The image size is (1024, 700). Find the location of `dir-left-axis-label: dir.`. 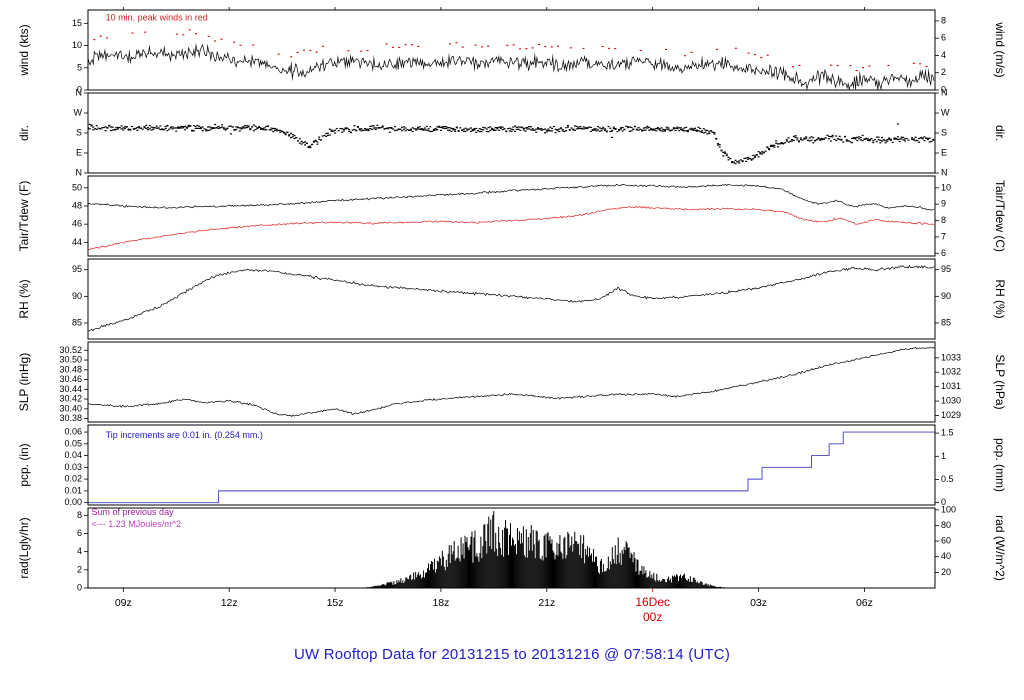

dir-left-axis-label: dir. is located at coordinates (24, 133).